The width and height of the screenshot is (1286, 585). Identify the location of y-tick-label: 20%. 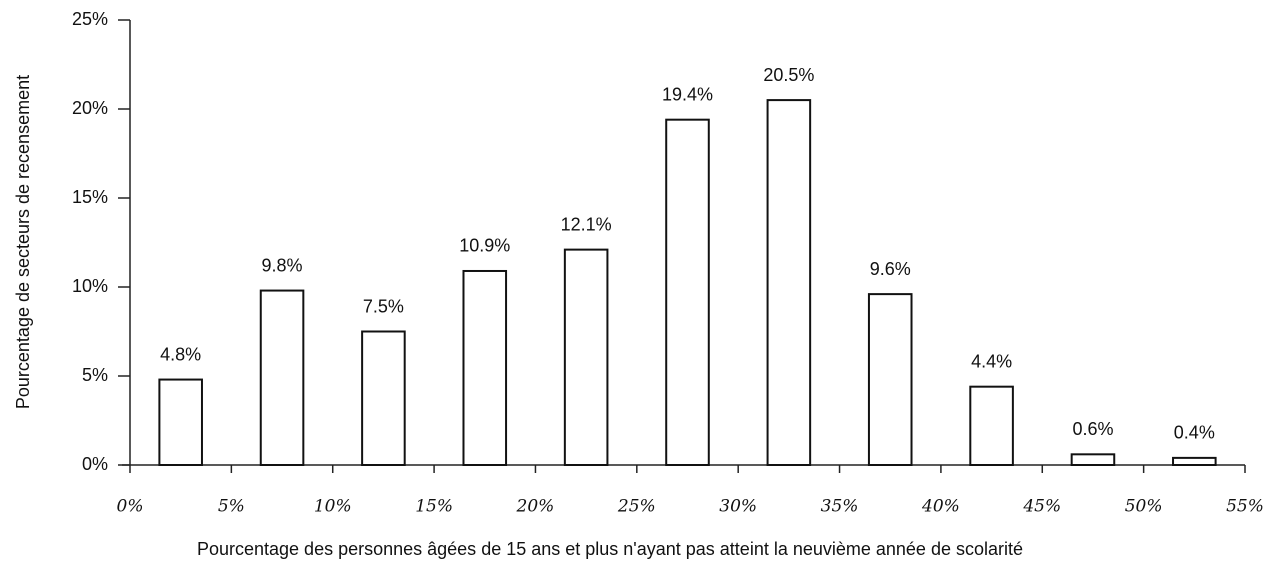
(90, 108).